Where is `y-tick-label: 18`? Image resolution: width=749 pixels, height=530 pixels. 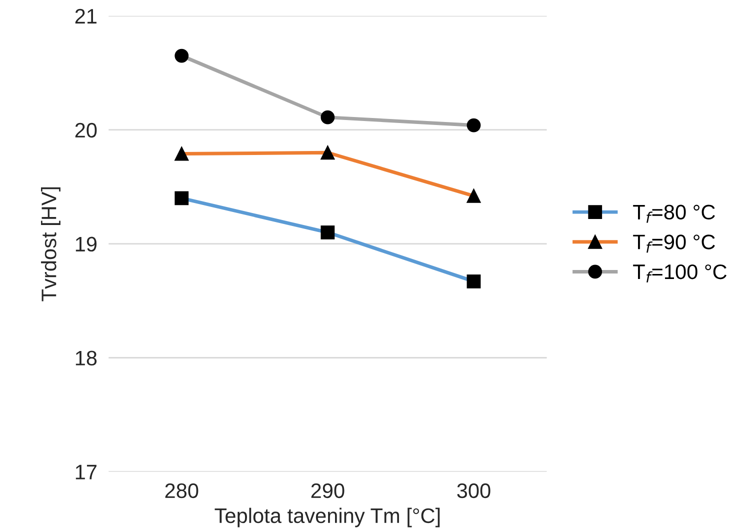 y-tick-label: 18 is located at coordinates (86, 358).